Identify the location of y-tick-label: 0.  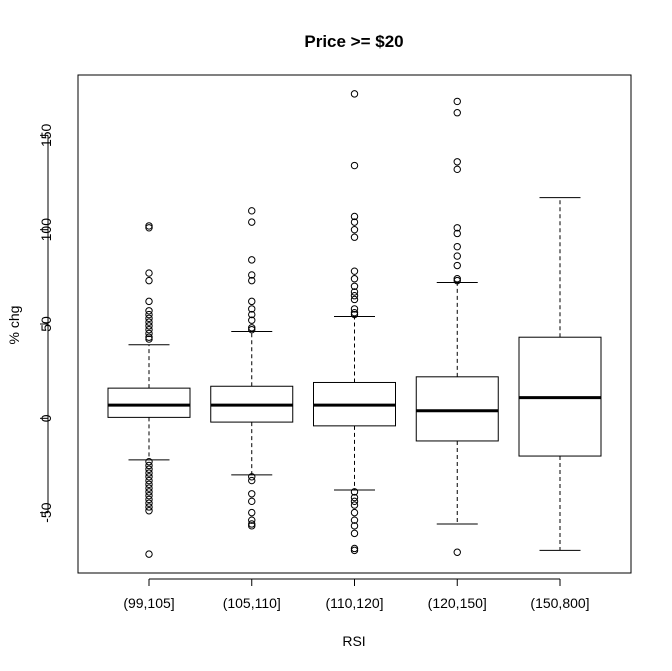
(46, 418).